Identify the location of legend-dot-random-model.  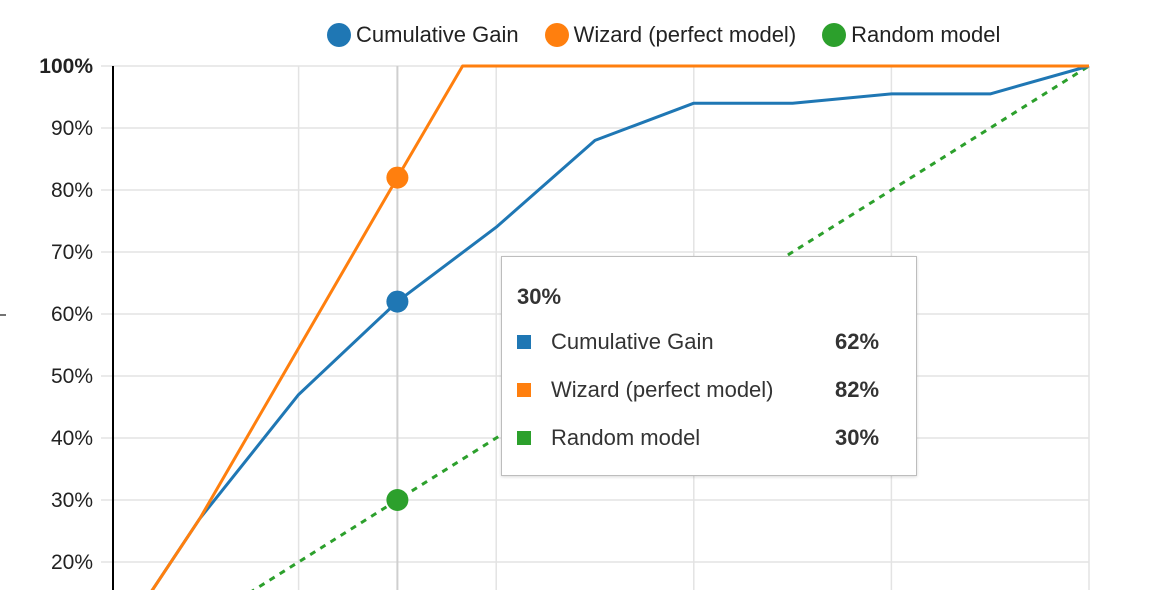
(834, 35).